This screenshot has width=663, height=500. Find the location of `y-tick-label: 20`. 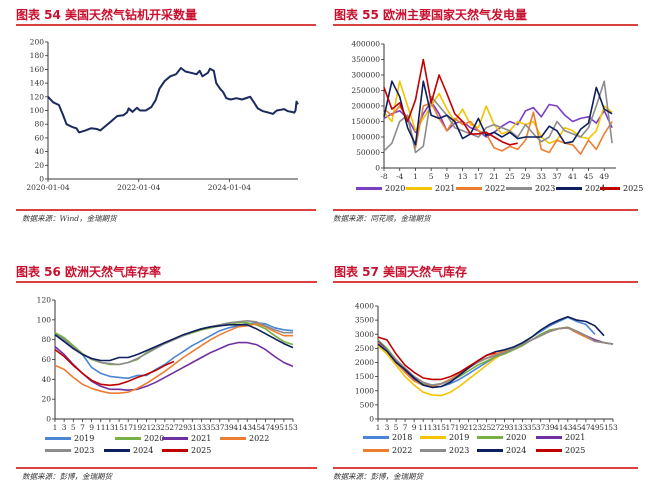

y-tick-label: 20 is located at coordinates (39, 165).